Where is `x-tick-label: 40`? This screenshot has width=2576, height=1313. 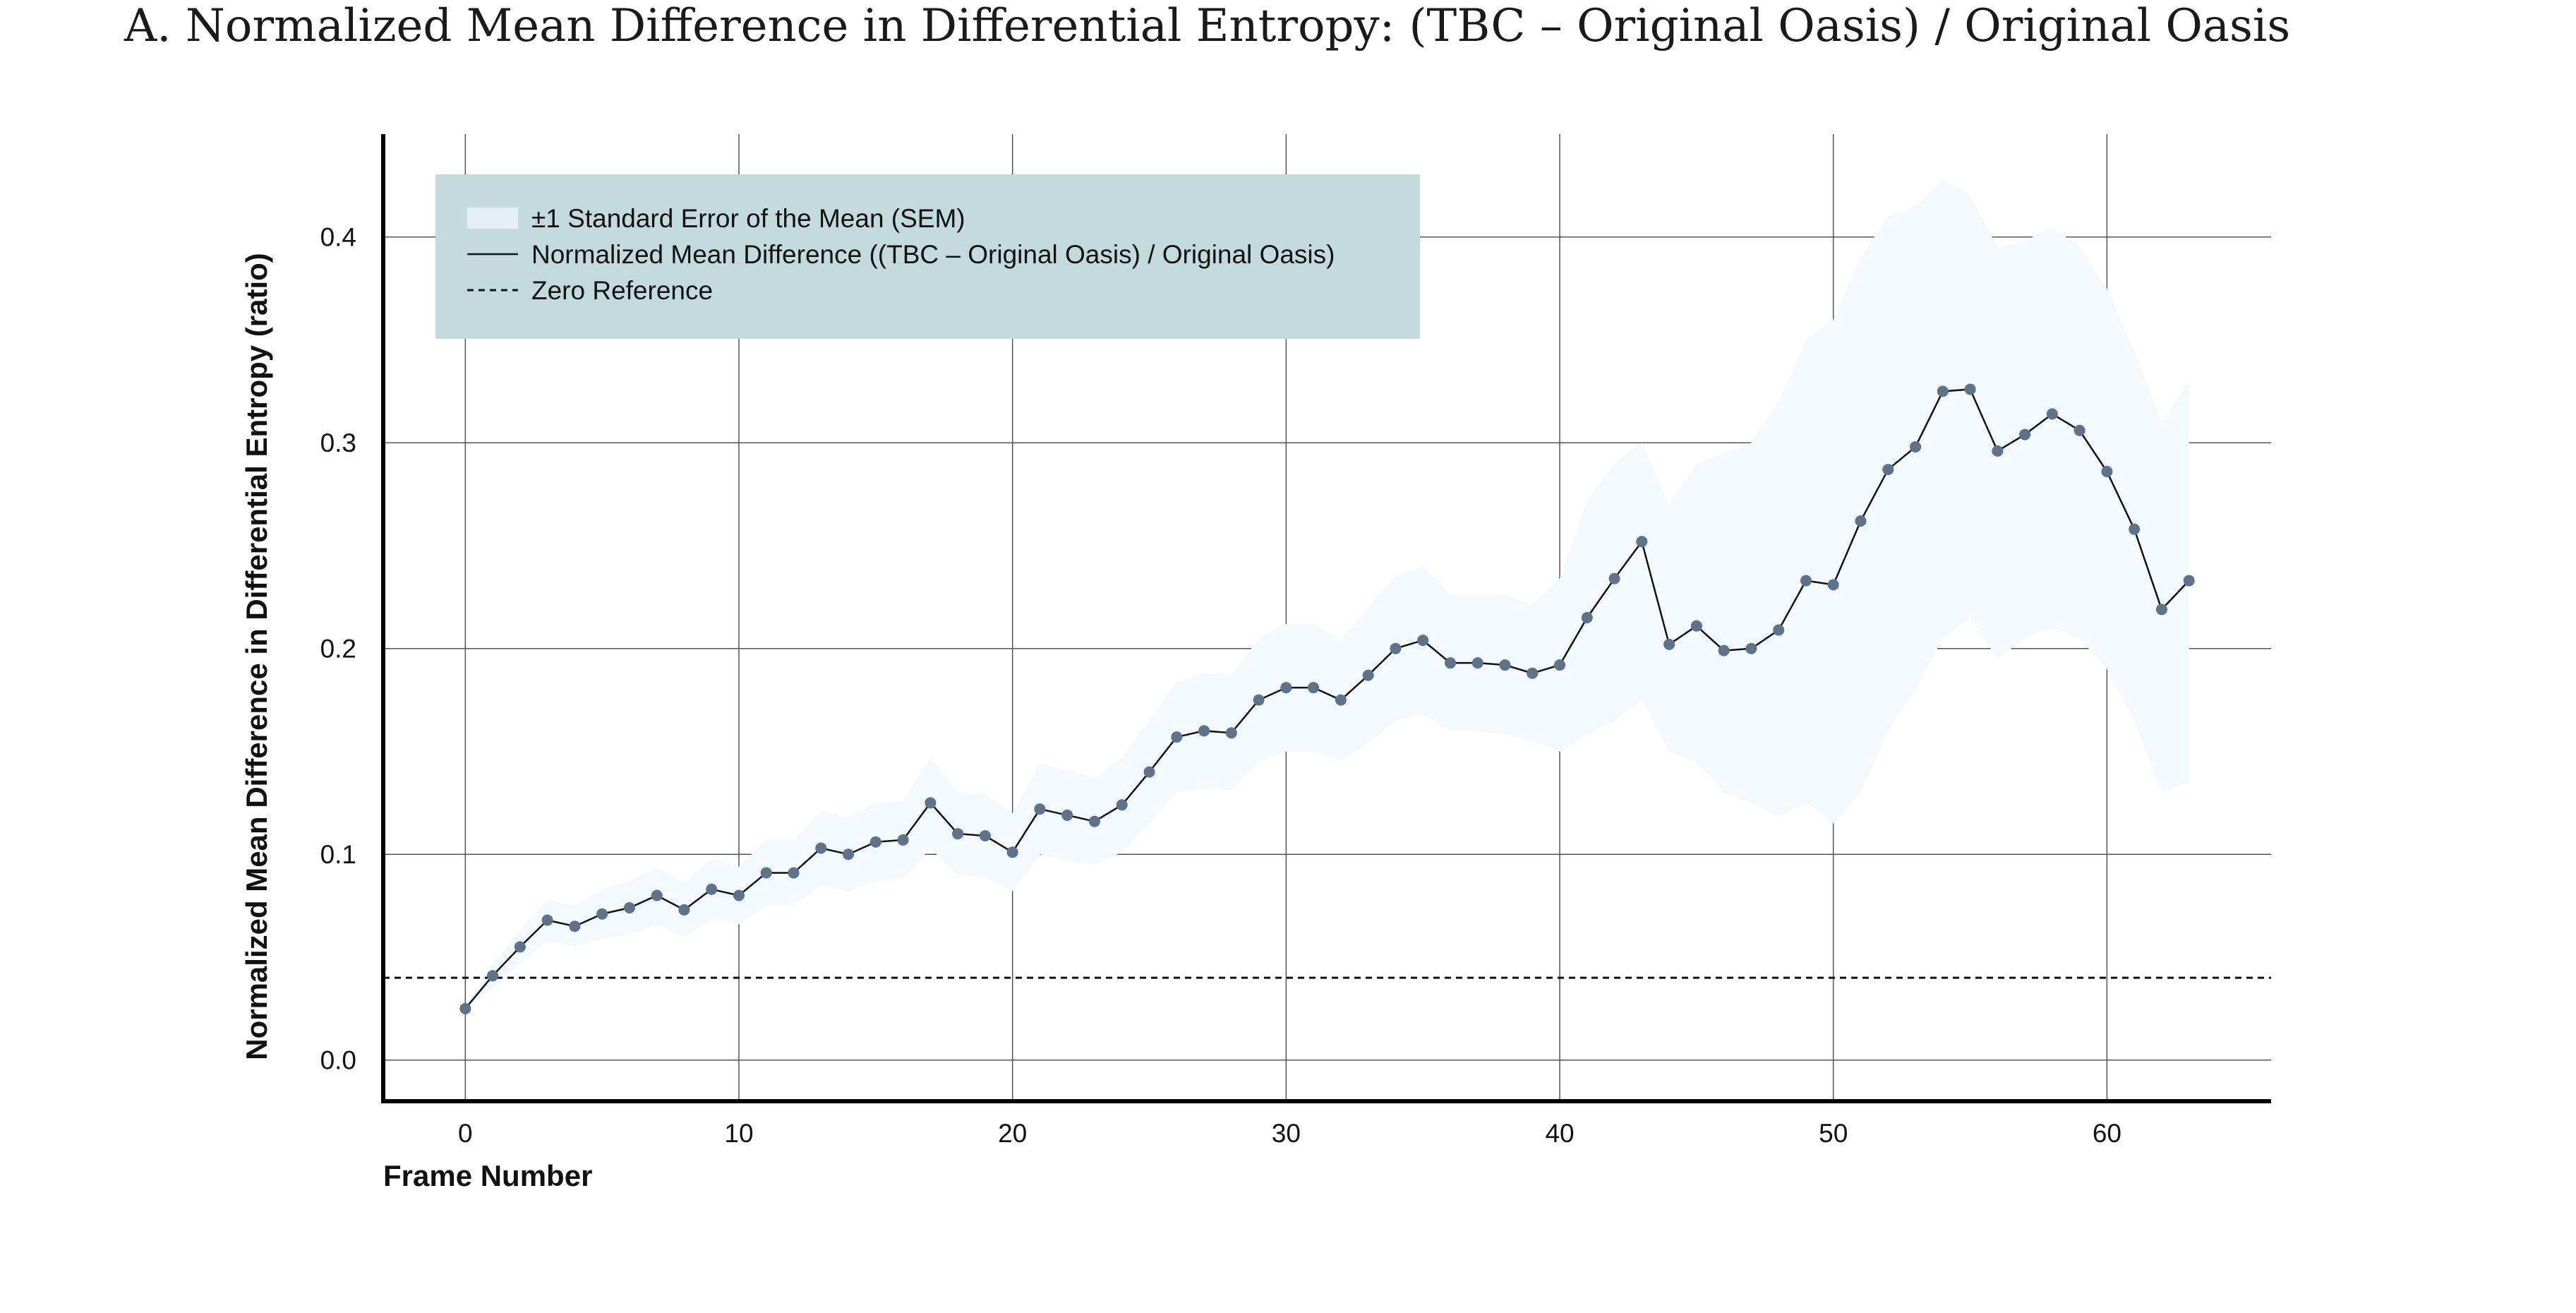
x-tick-label: 40 is located at coordinates (1559, 1133).